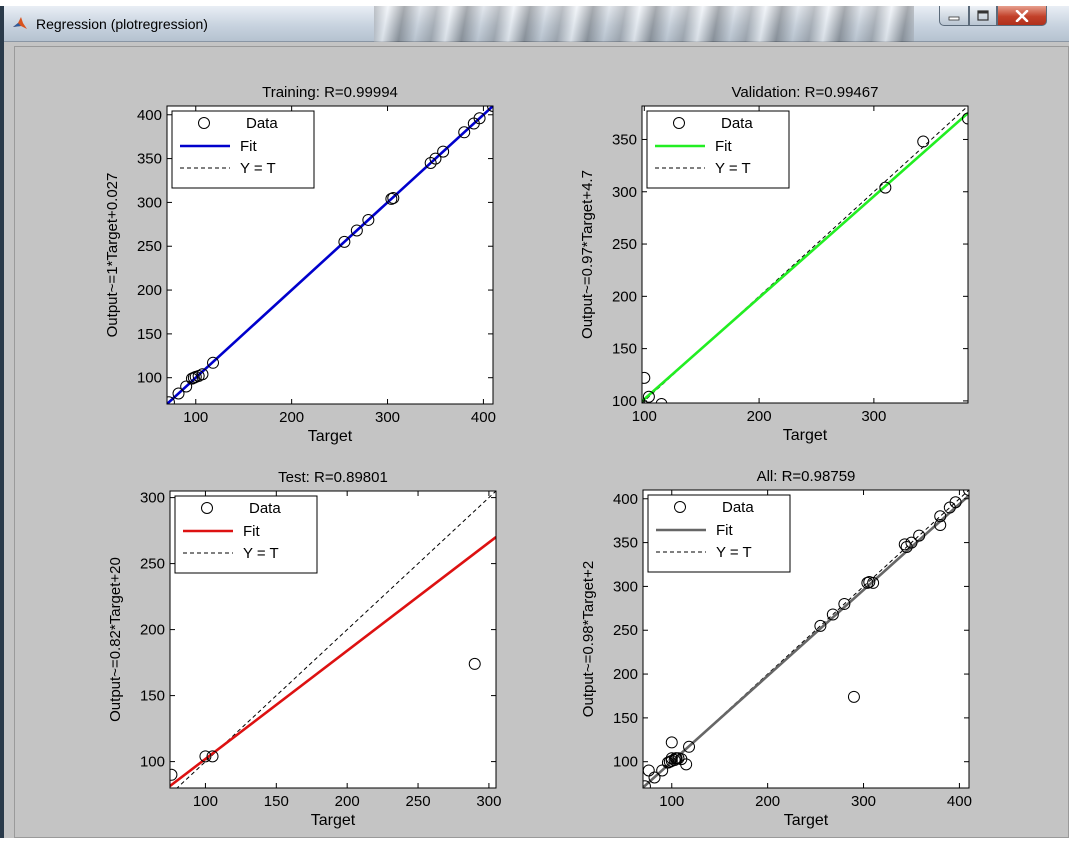 The width and height of the screenshot is (1069, 844). I want to click on maximize-button, so click(983, 16).